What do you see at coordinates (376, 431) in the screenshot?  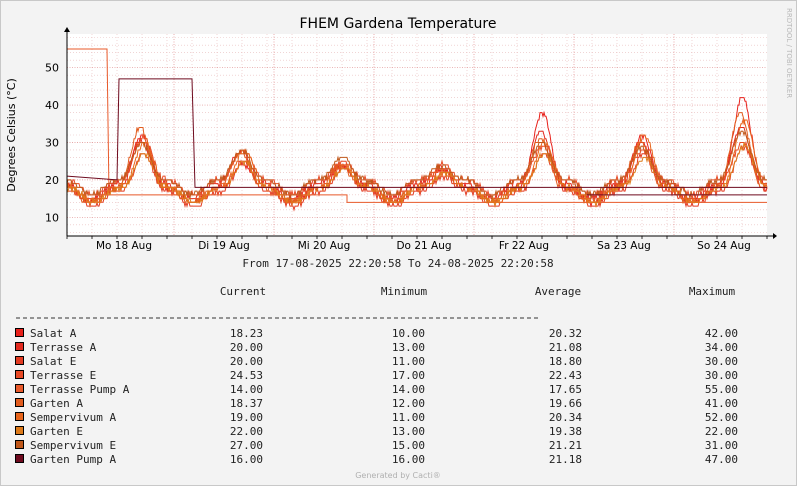 I see `legend-row: Garten E 22.00 13.00 19.38 22.00` at bounding box center [376, 431].